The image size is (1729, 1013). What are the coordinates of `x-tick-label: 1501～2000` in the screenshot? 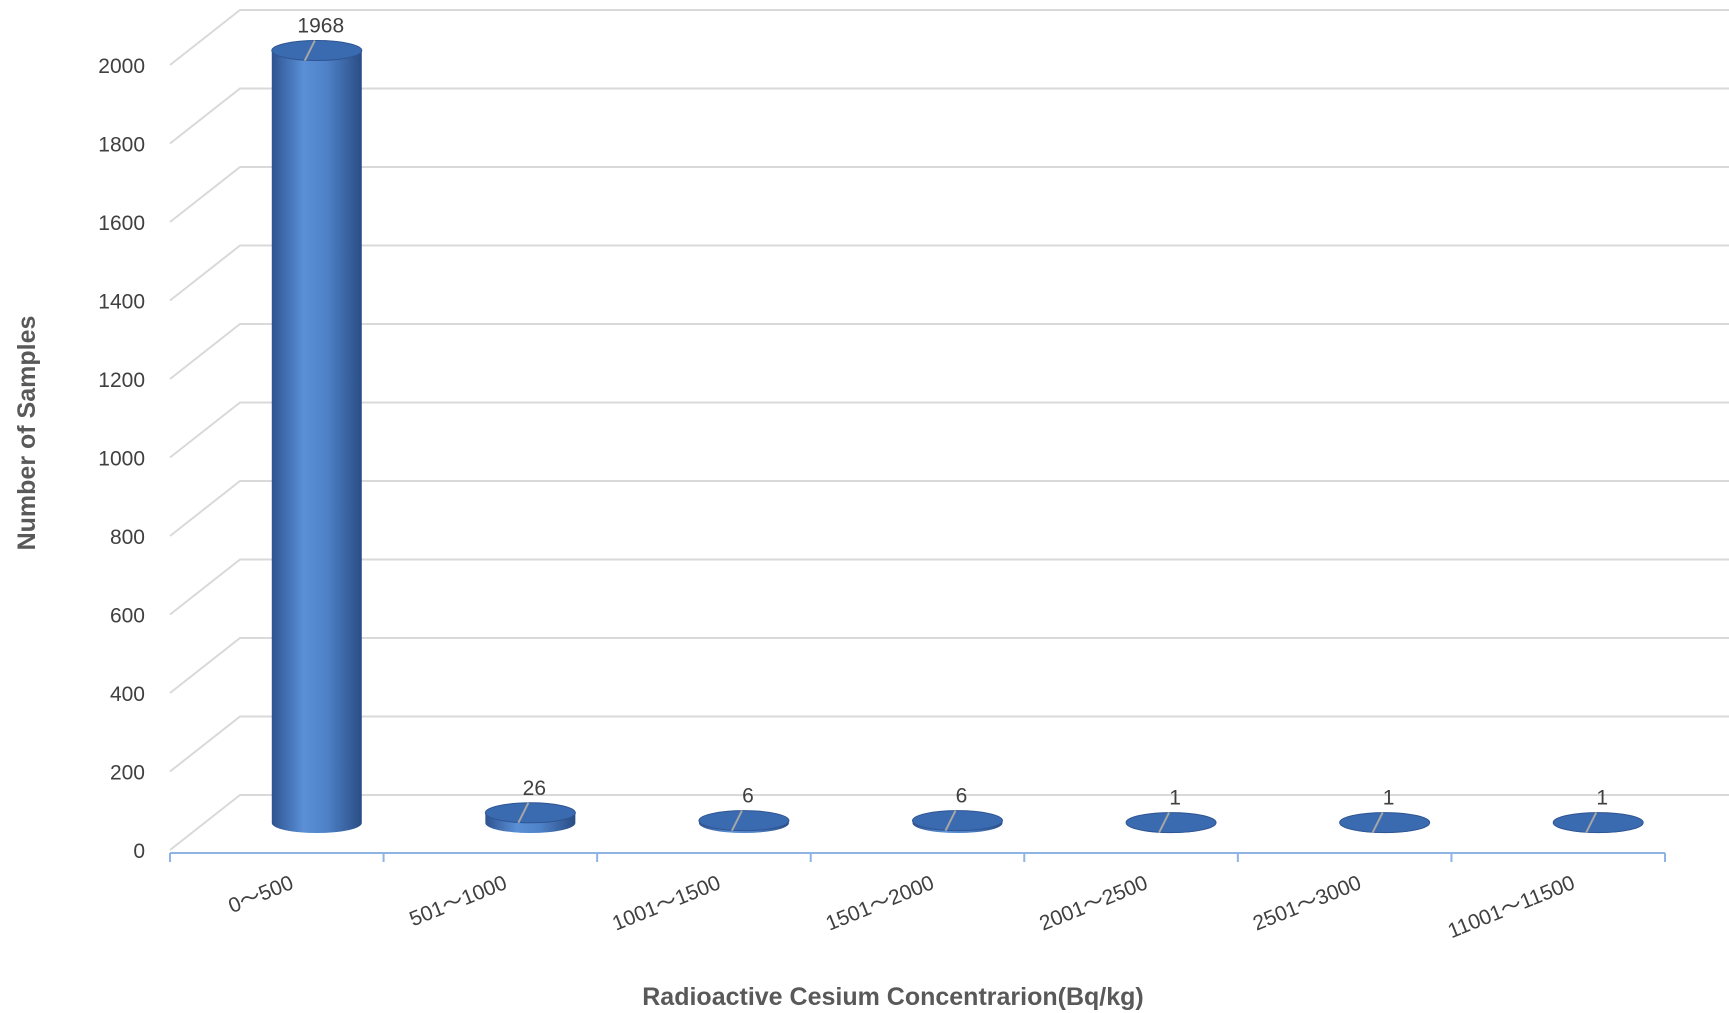 It's located at (880, 903).